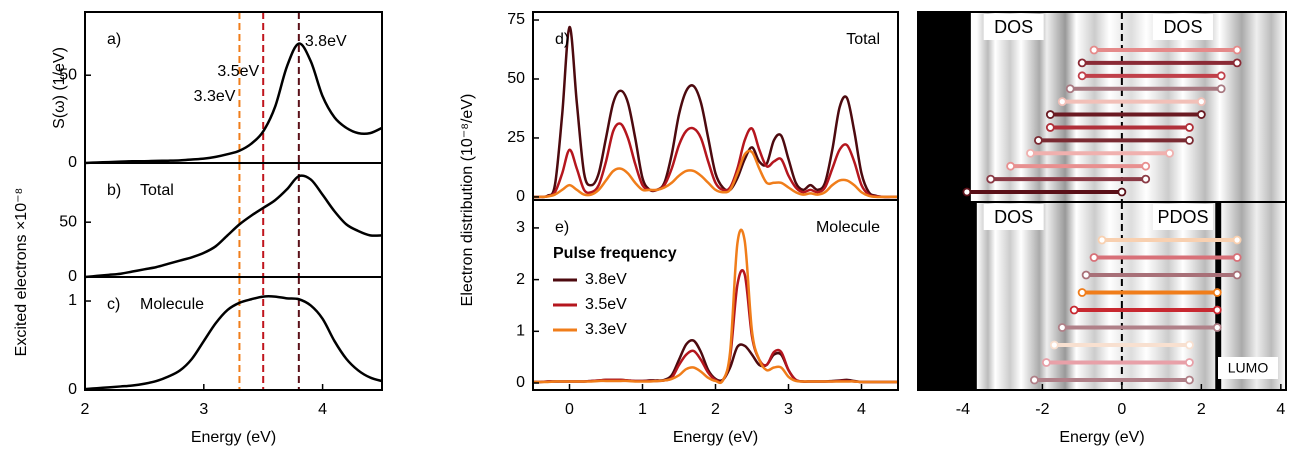 The image size is (1292, 454). What do you see at coordinates (606, 279) in the screenshot?
I see `legend-label: 3.8eV` at bounding box center [606, 279].